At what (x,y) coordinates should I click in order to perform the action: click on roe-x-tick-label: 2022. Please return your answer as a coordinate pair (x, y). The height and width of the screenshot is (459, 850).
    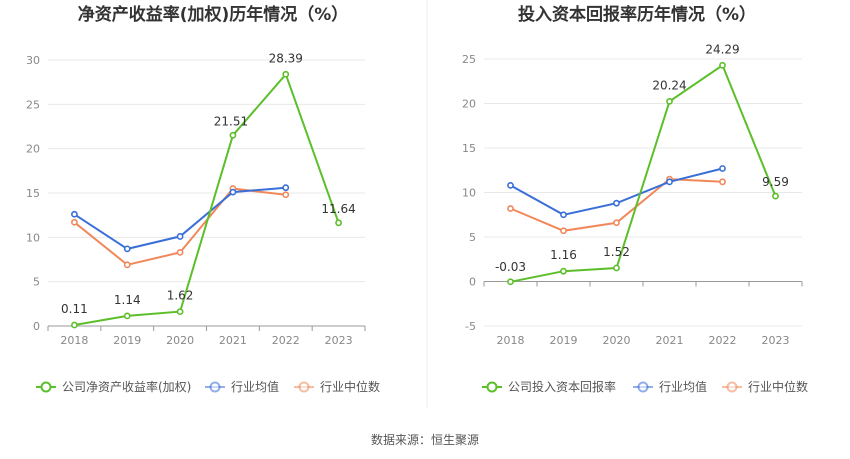
    Looking at the image, I should click on (286, 340).